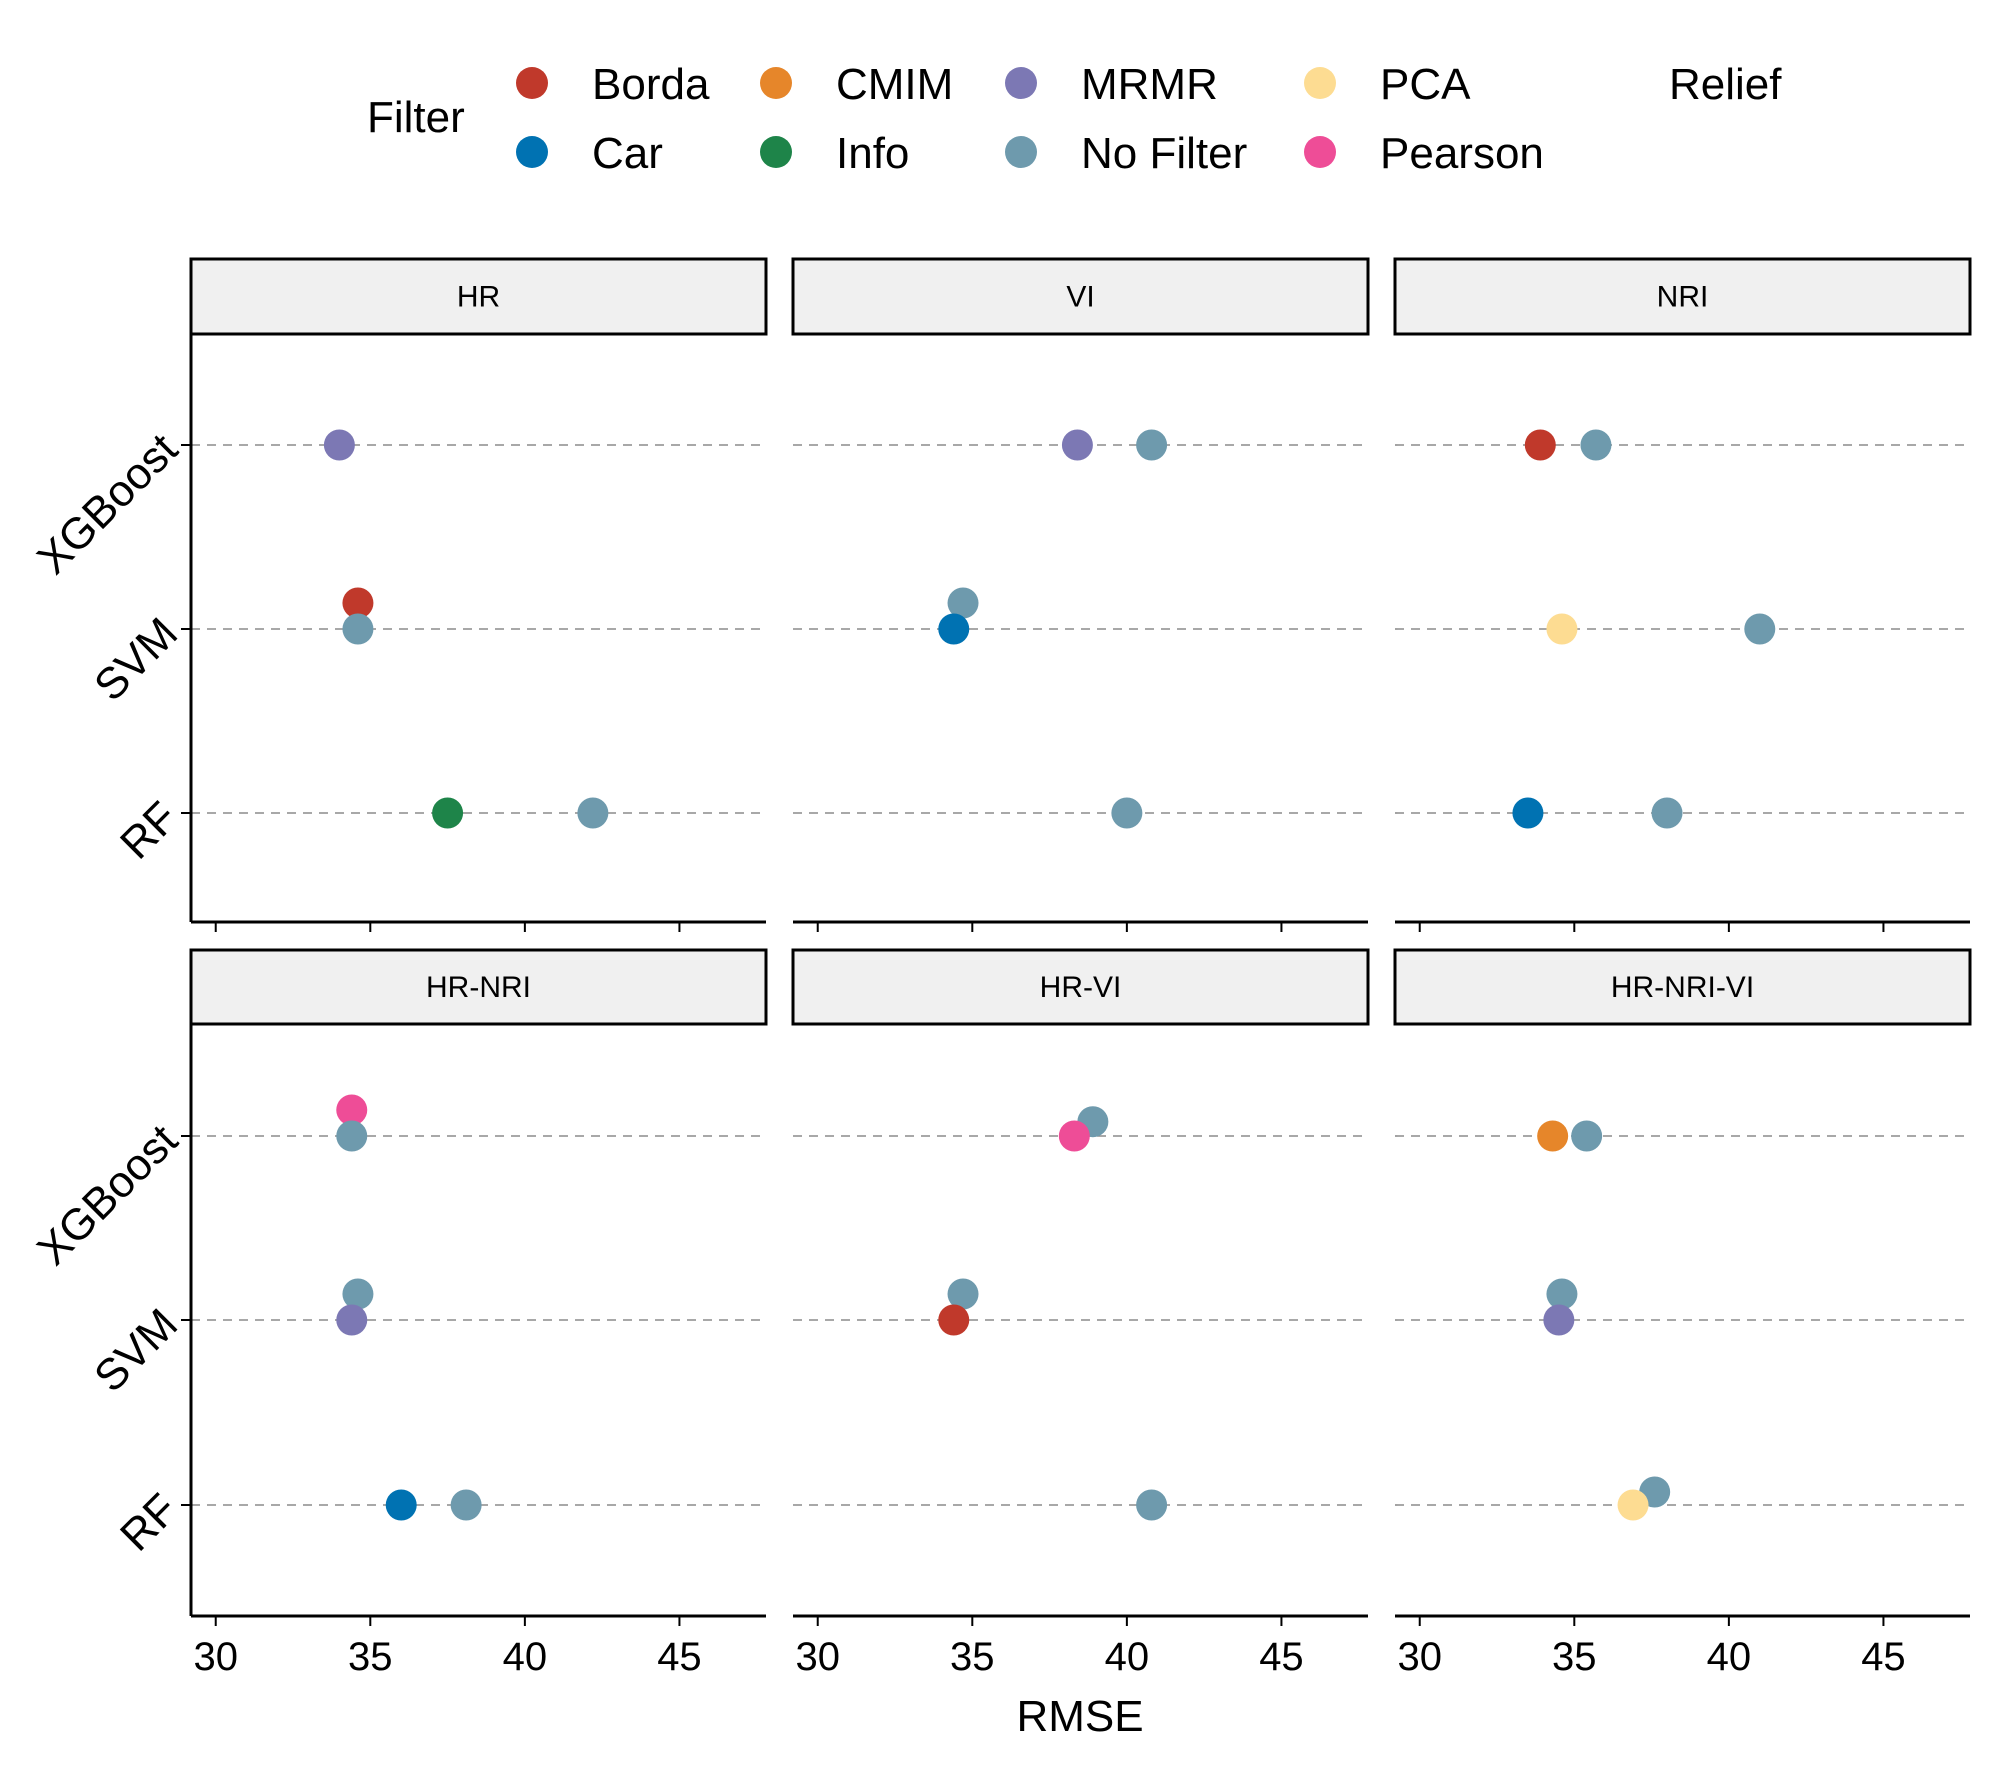  What do you see at coordinates (416, 117) in the screenshot?
I see `legend-title: Filter` at bounding box center [416, 117].